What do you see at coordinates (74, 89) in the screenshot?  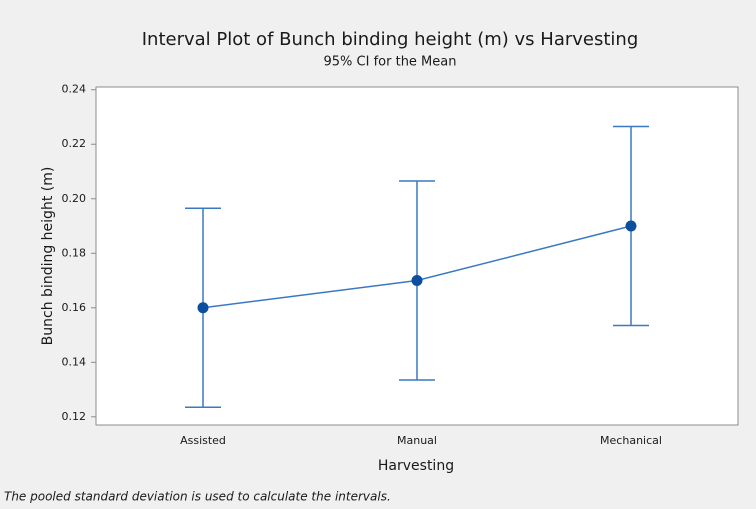 I see `y-tick-label: 0.24` at bounding box center [74, 89].